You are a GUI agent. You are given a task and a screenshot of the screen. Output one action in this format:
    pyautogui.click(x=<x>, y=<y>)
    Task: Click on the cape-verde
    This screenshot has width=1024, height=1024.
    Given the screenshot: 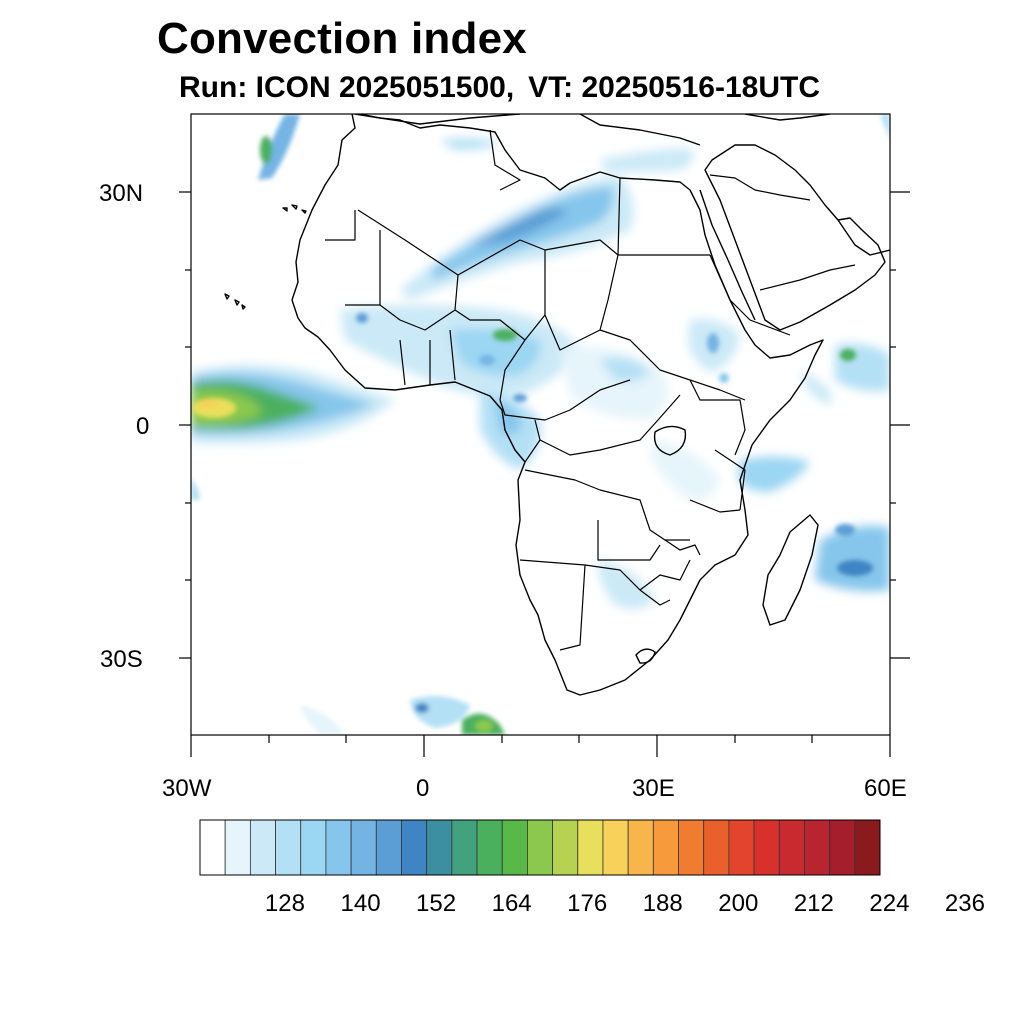 What is the action you would take?
    pyautogui.click(x=235, y=301)
    